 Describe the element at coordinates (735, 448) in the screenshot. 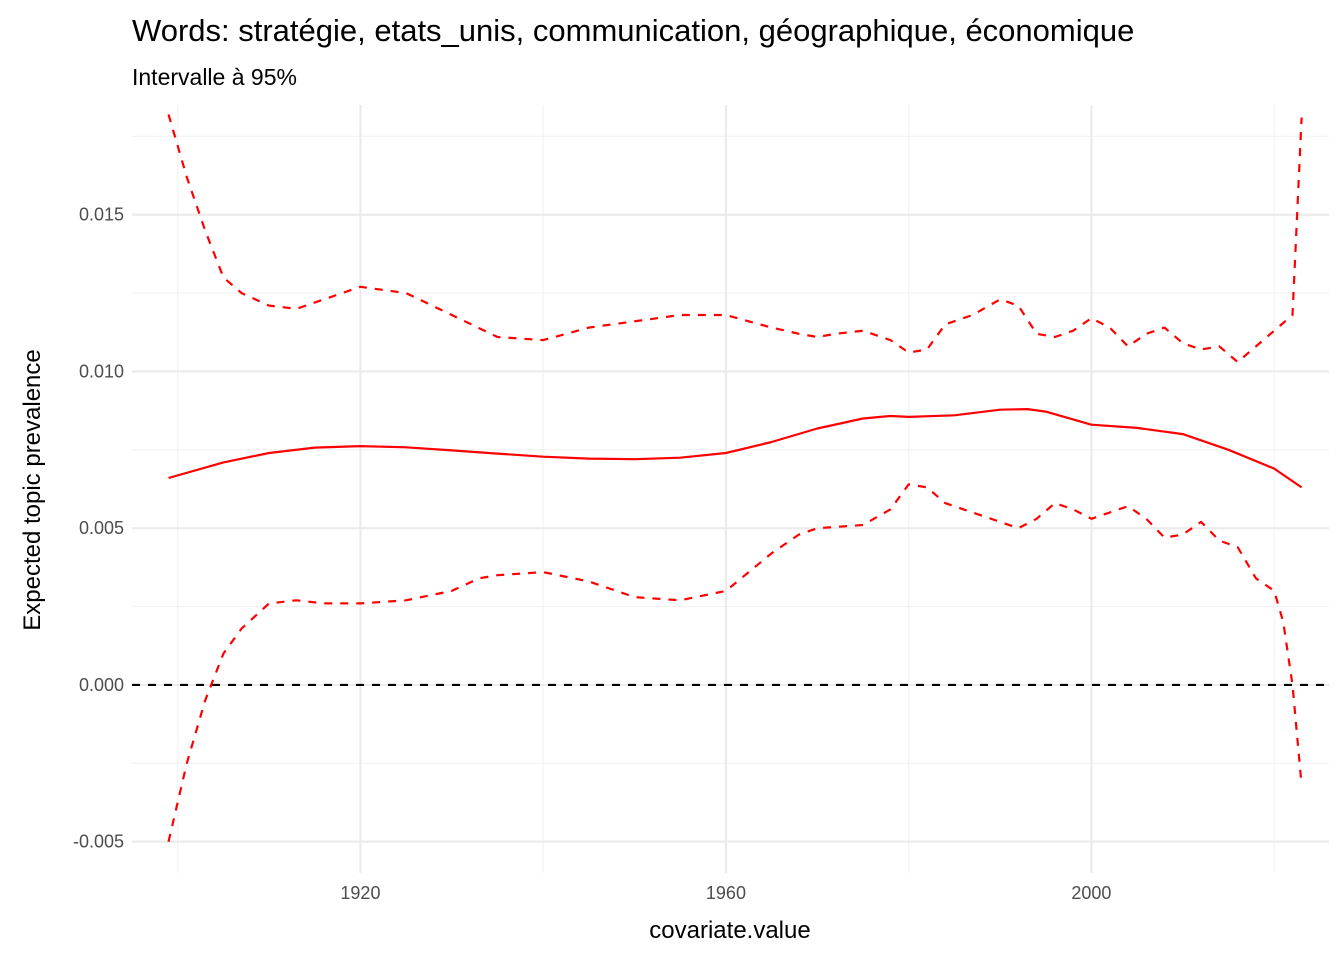

I see `estimate-line` at that location.